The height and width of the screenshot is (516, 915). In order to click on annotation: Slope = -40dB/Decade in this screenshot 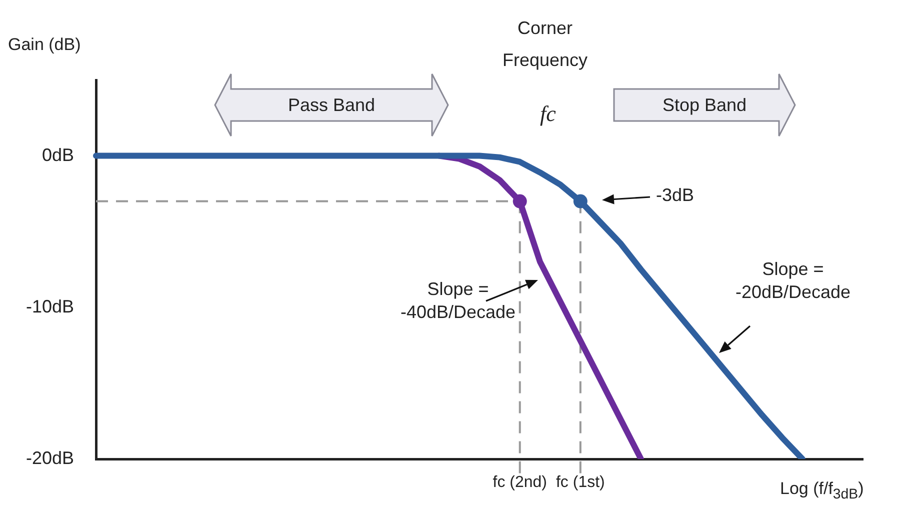, I will do `click(458, 301)`.